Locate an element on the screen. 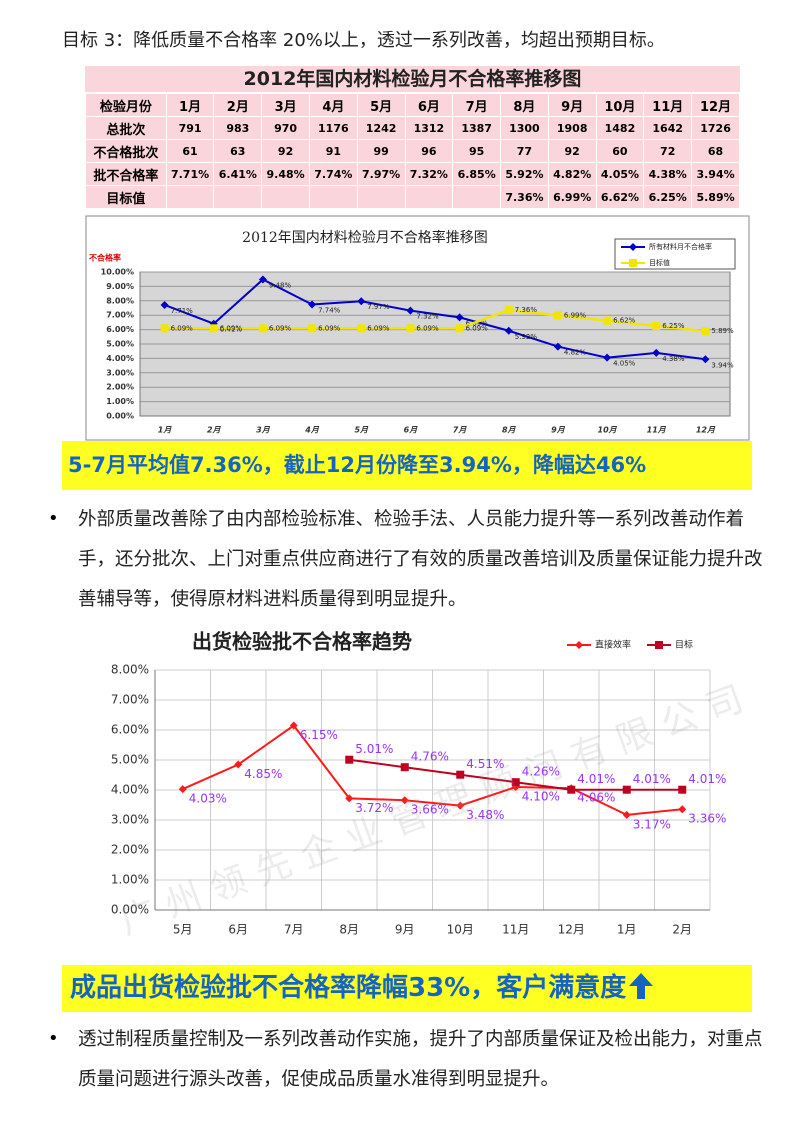 This screenshot has width=793, height=1122. table-cell: 12月 is located at coordinates (715, 105).